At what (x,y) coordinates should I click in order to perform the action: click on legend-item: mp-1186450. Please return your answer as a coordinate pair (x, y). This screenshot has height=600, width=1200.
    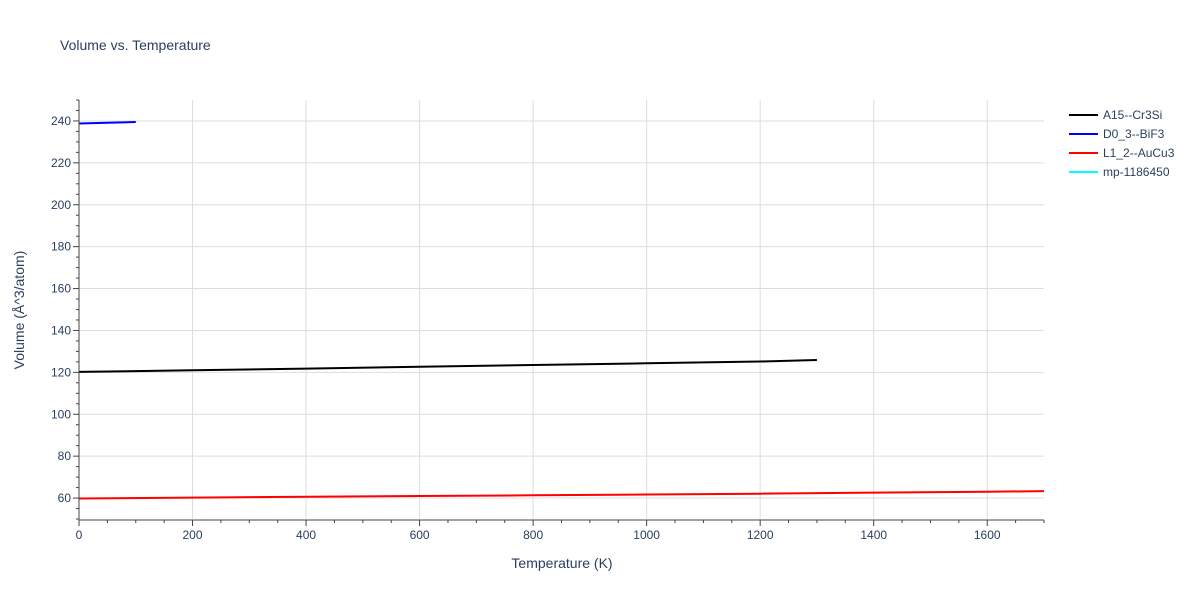
    Looking at the image, I should click on (1119, 172).